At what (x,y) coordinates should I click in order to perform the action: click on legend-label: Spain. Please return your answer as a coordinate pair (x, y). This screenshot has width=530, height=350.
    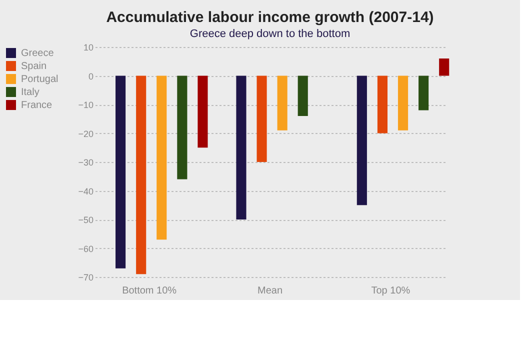
    Looking at the image, I should click on (34, 66).